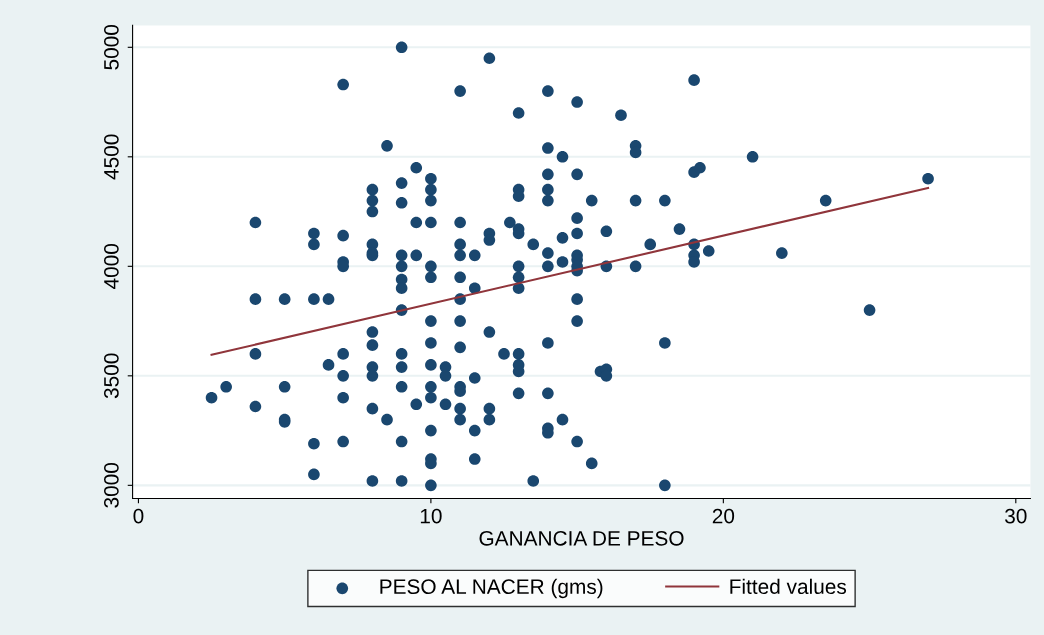 The height and width of the screenshot is (635, 1044). I want to click on x-tick-label: 30, so click(1016, 516).